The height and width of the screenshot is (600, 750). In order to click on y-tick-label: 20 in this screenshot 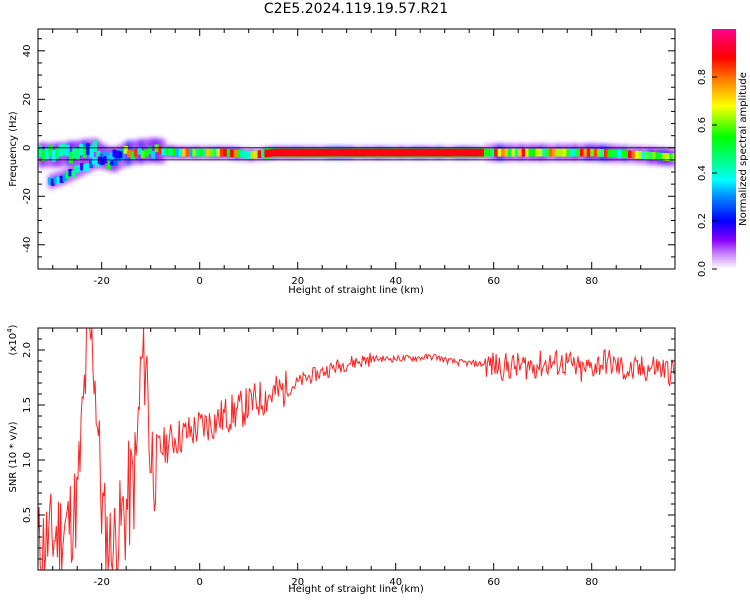, I will do `click(27, 99)`.